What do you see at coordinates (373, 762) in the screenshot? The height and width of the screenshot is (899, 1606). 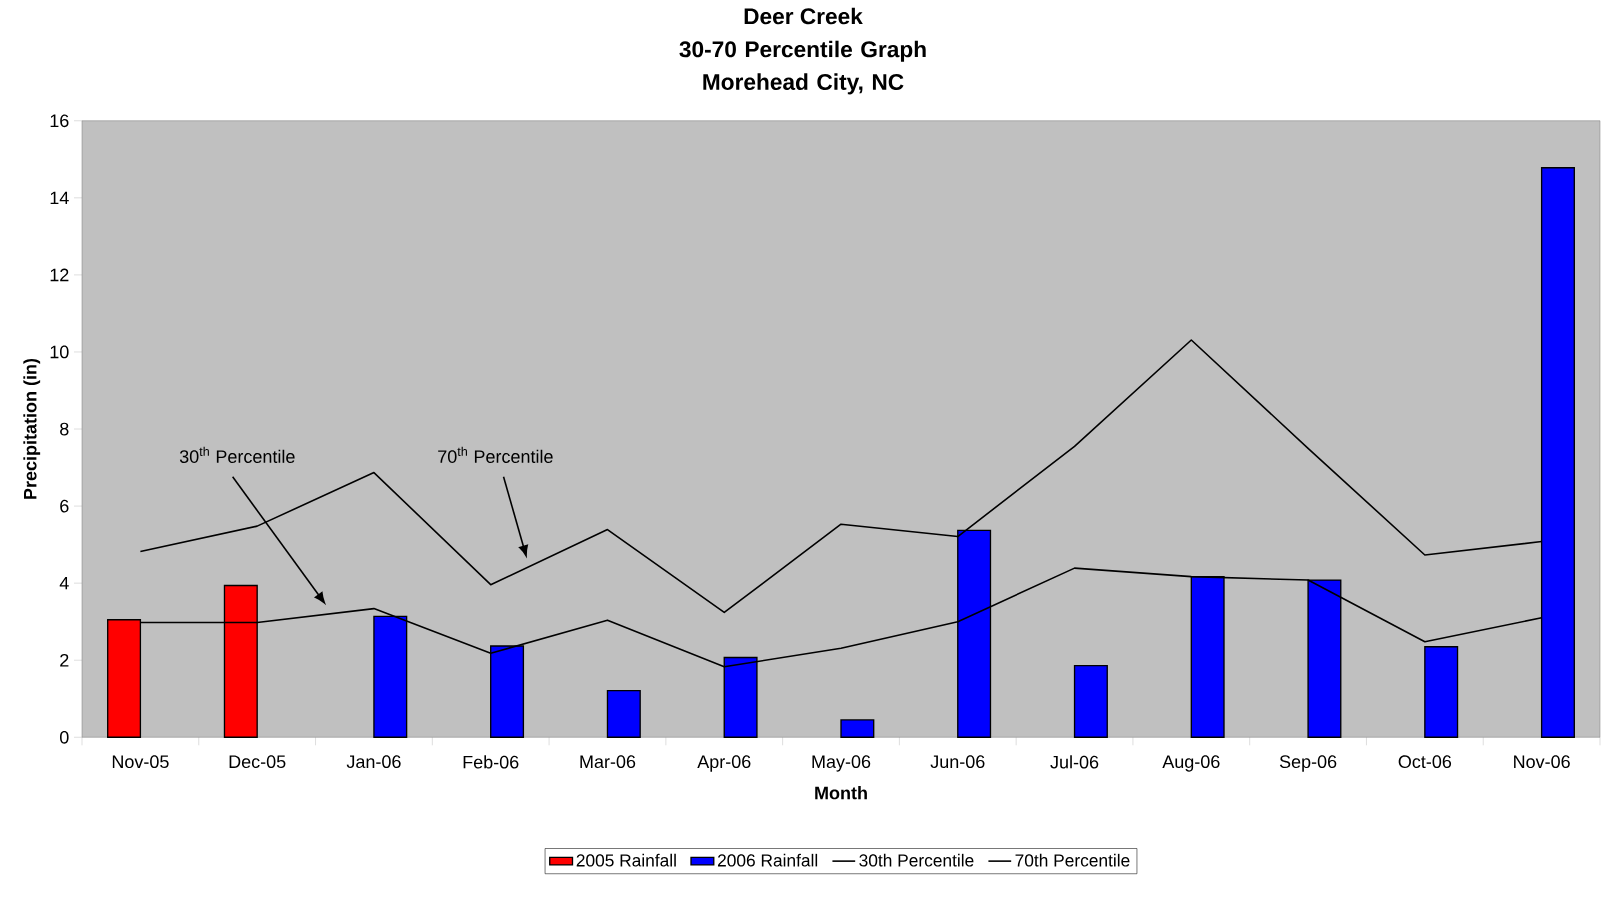 I see `x-tick-label: Jan-06` at bounding box center [373, 762].